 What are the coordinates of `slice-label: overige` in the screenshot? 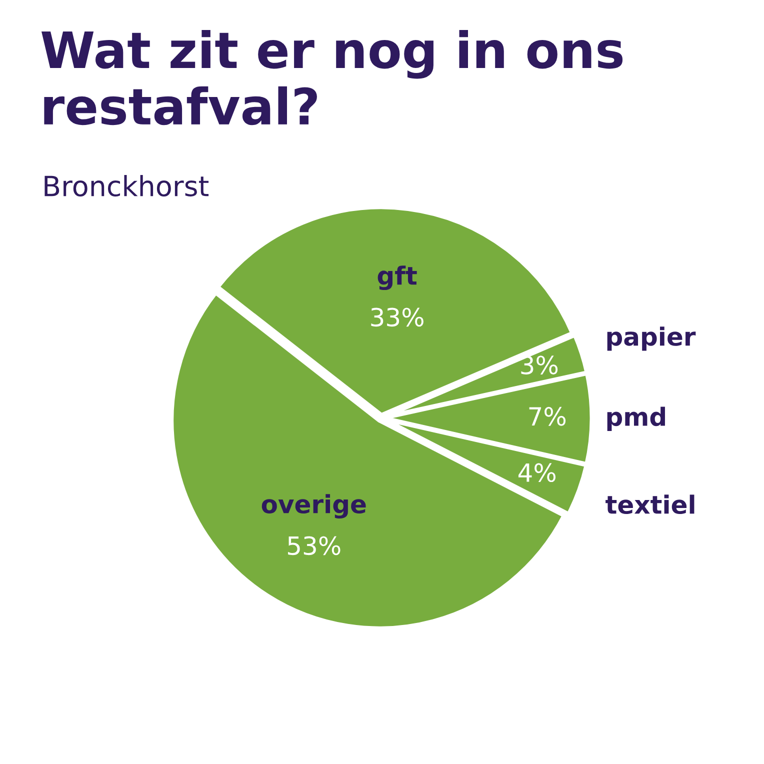 It's located at (314, 506).